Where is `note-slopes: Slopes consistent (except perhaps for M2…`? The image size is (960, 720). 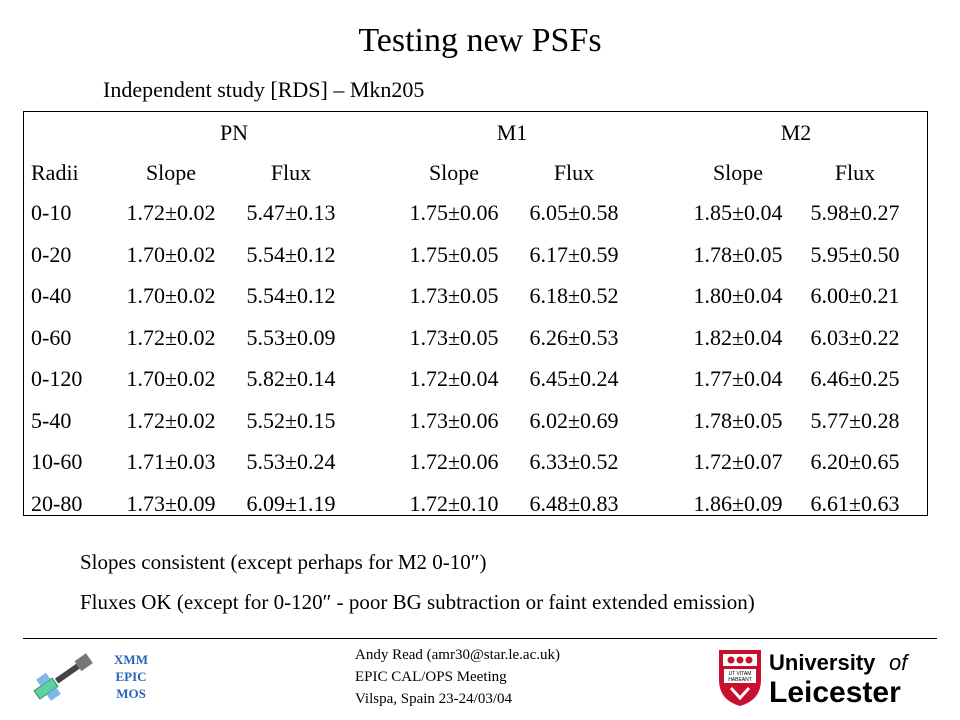
note-slopes: Slopes consistent (except perhaps for M2… is located at coordinates (283, 562).